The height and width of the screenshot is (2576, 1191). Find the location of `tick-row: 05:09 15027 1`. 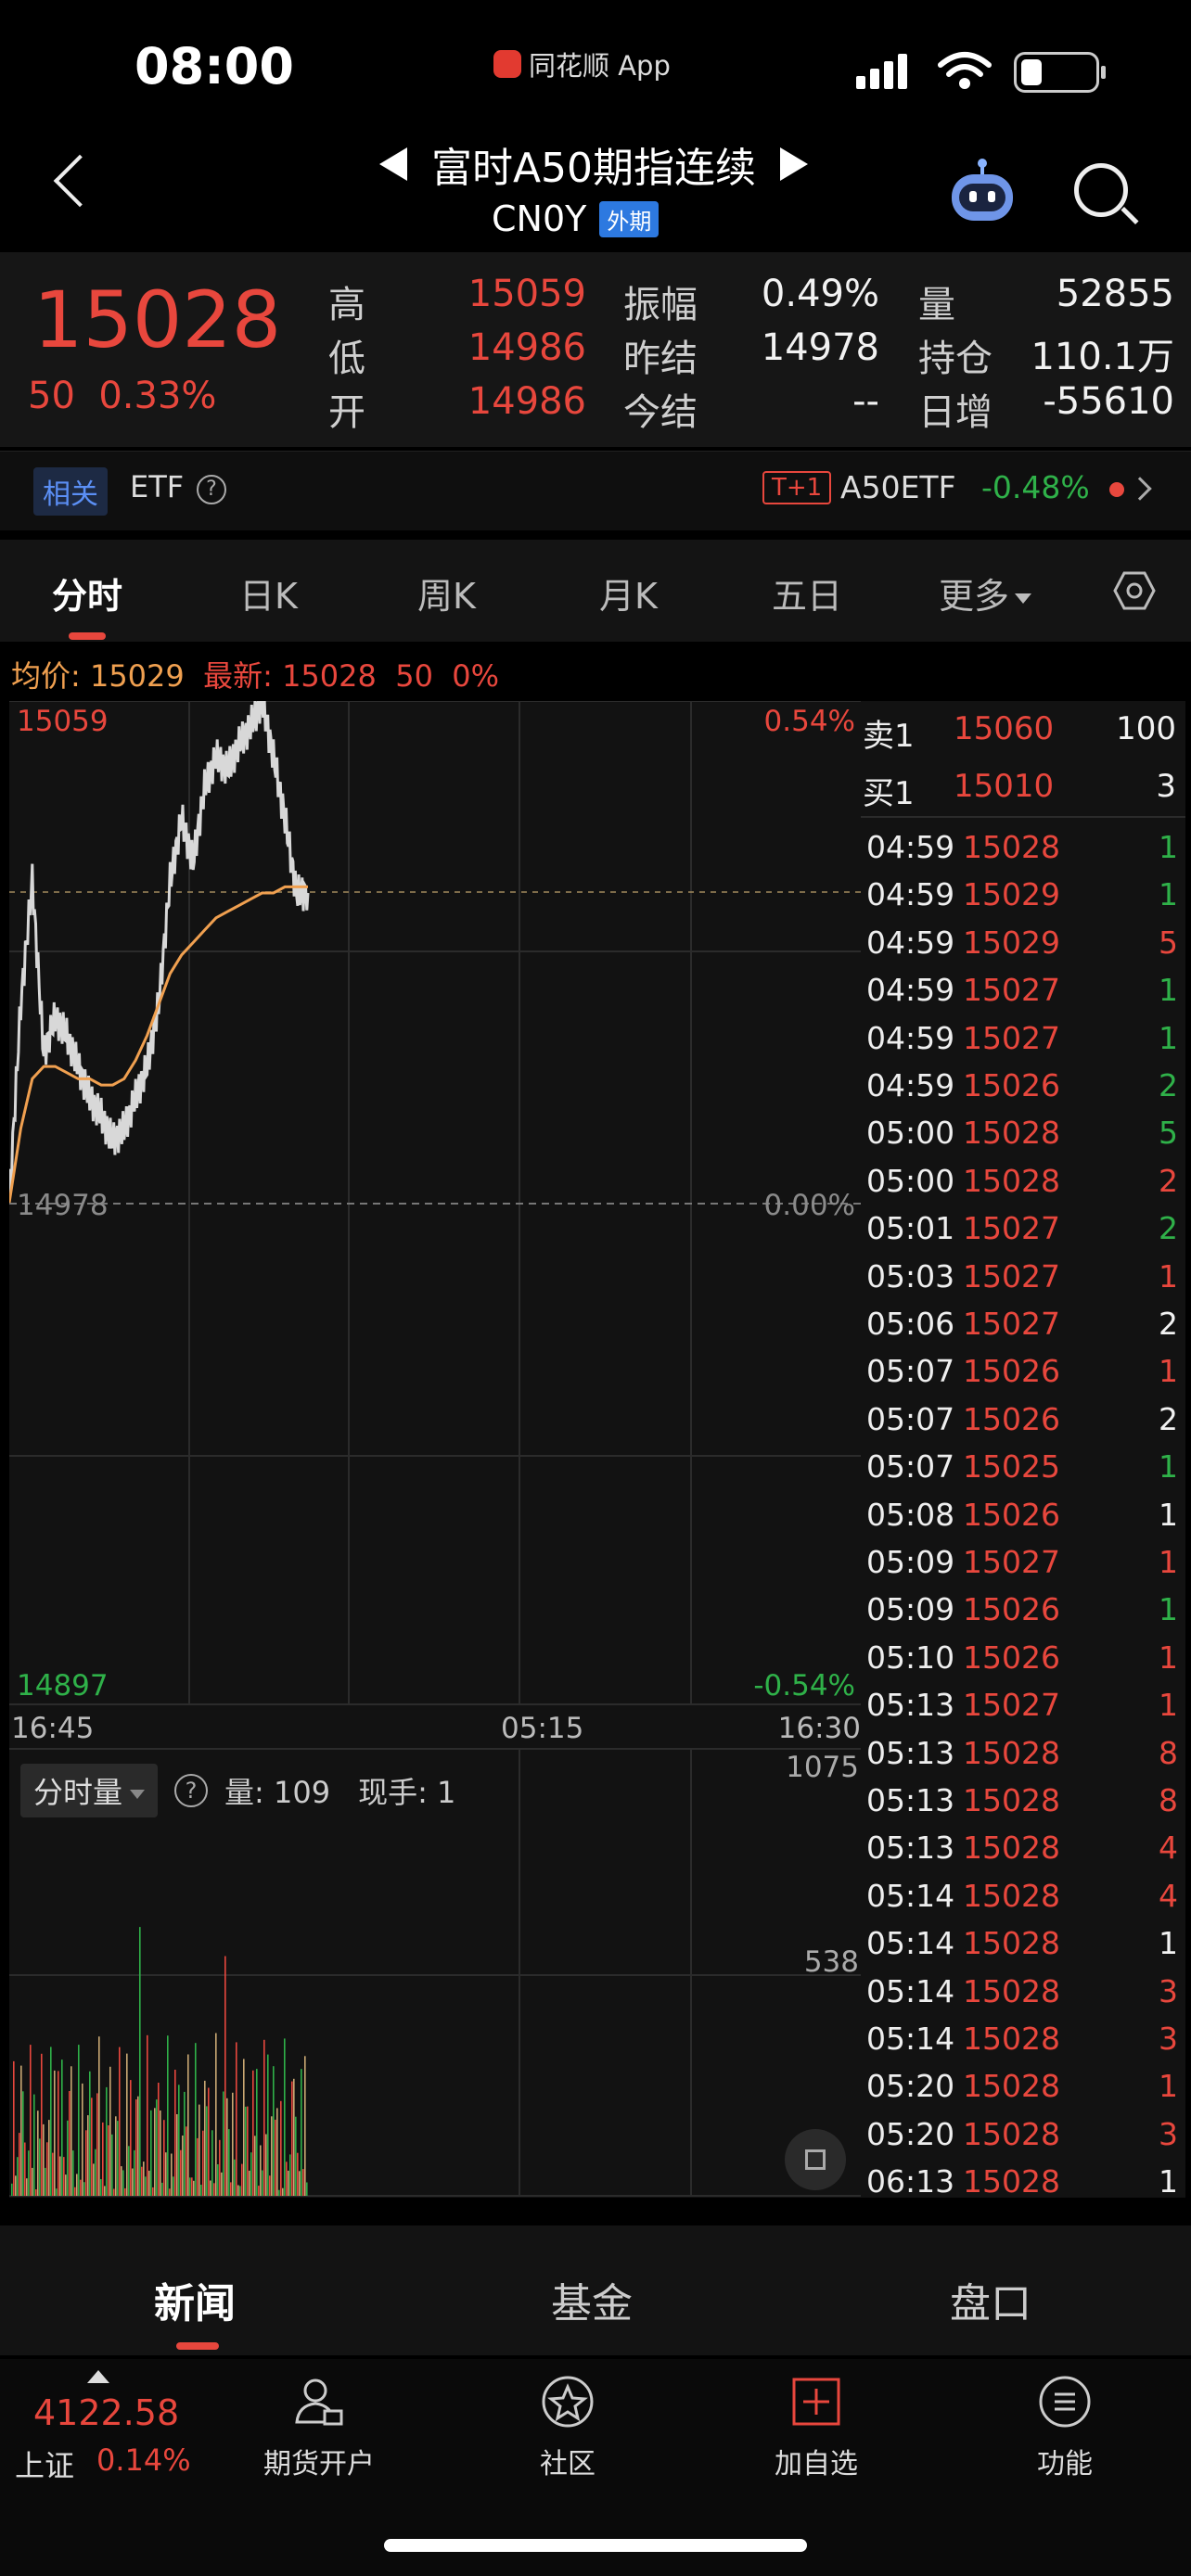

tick-row: 05:09 15027 1 is located at coordinates (1023, 1567).